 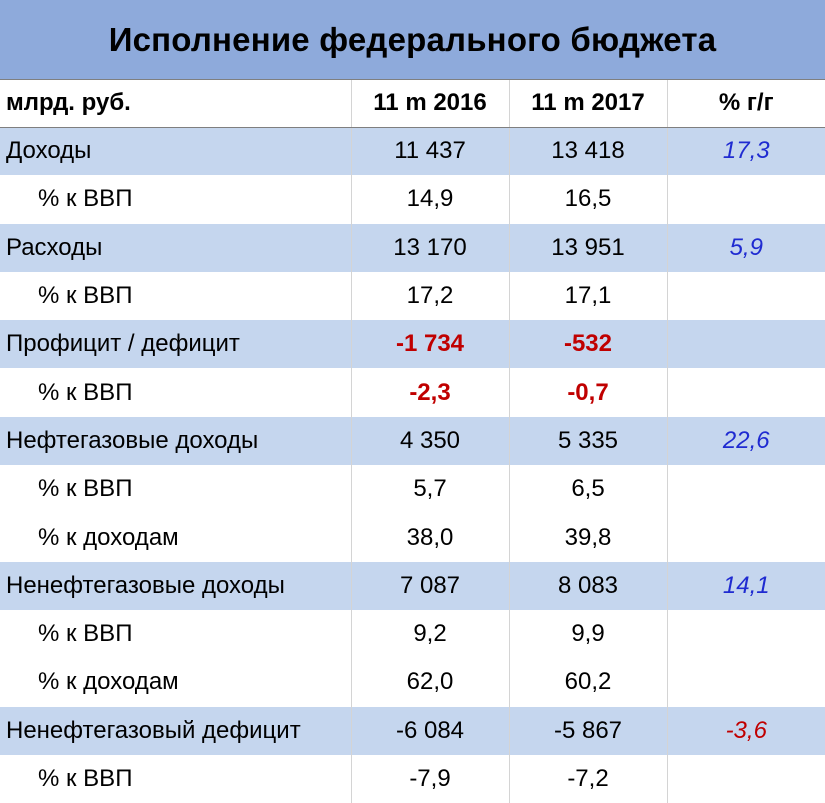 I want to click on value-2017: 60,2, so click(x=587, y=682).